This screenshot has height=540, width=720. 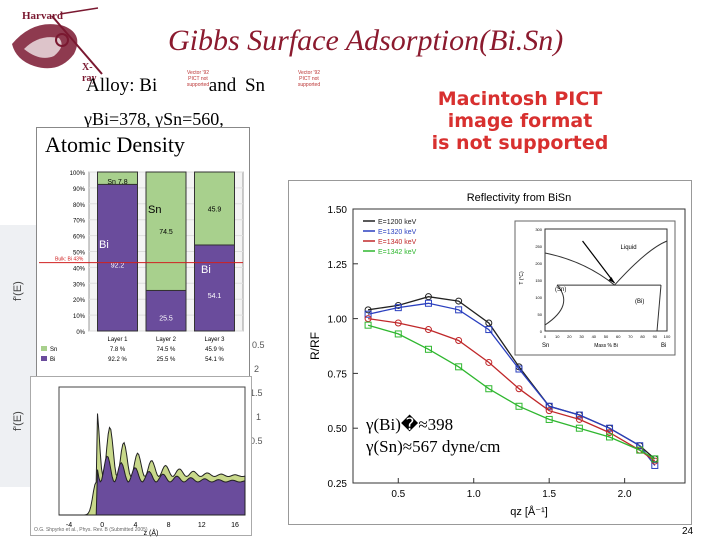 I want to click on alloy-sn: Sn, so click(x=255, y=85).